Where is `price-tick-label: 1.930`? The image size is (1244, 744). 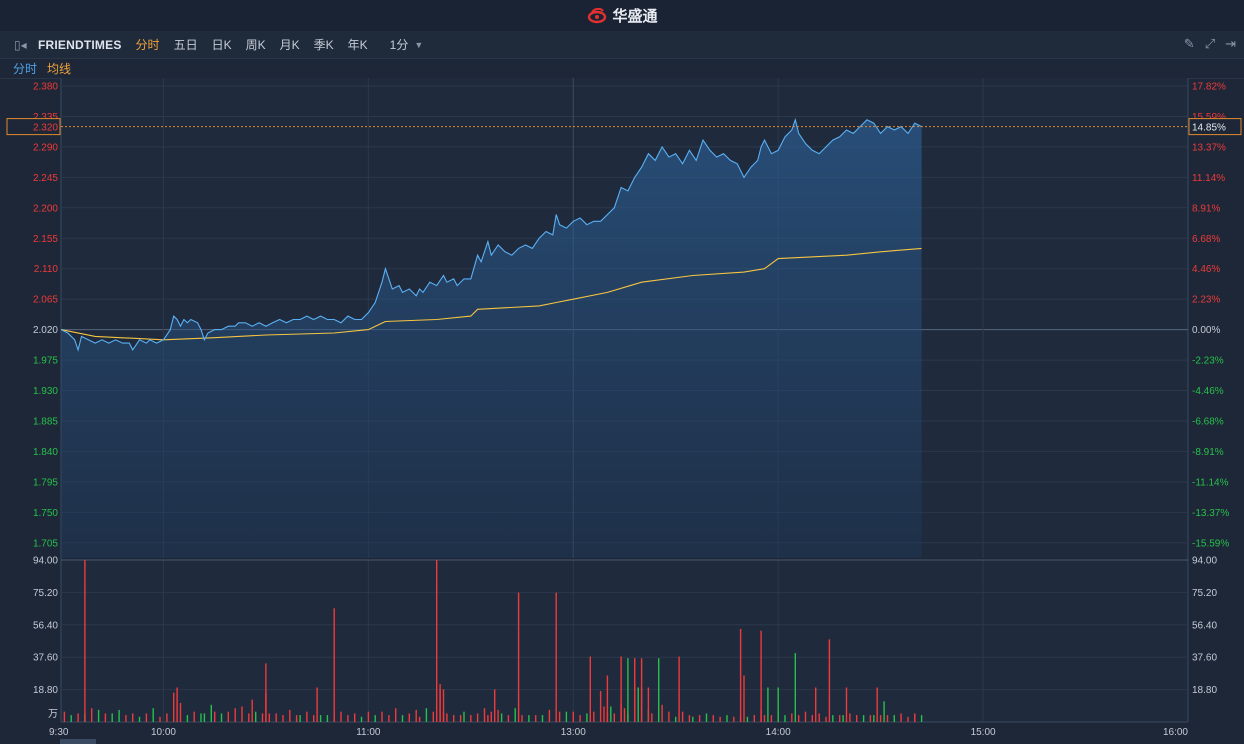 price-tick-label: 1.930 is located at coordinates (45, 391).